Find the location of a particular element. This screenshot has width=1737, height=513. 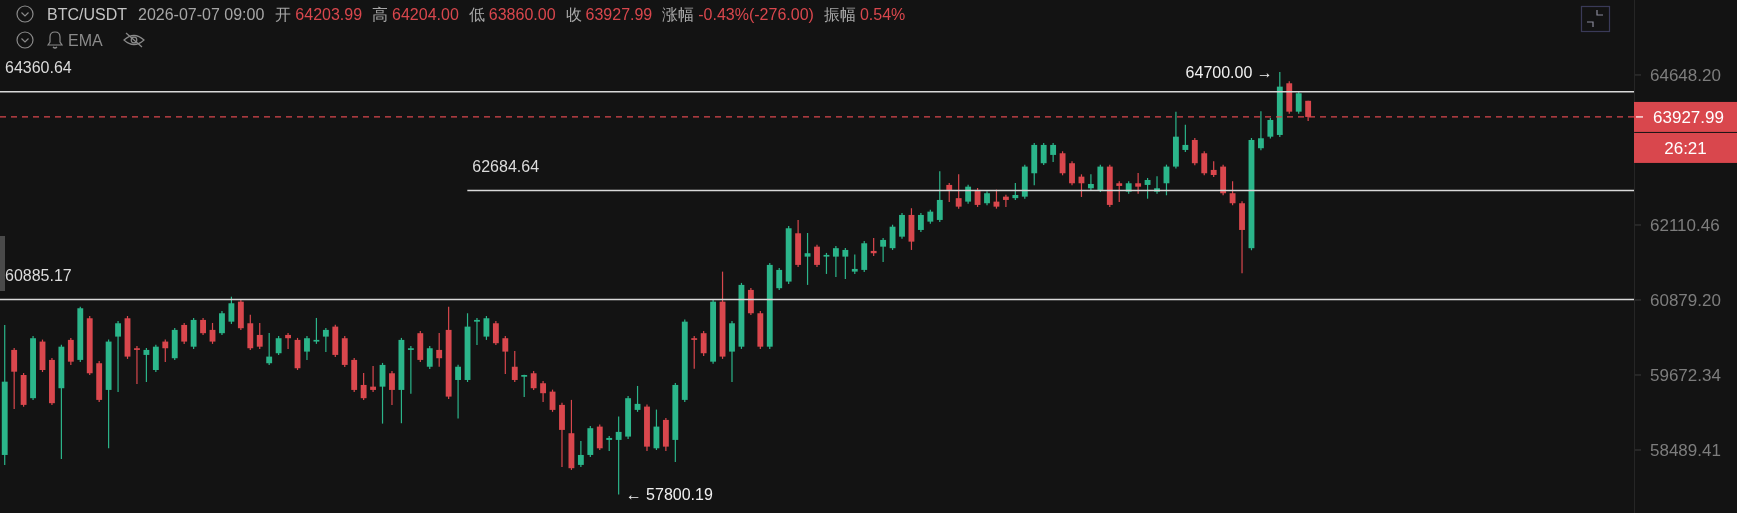

annotation: ← 57800.19 is located at coordinates (669, 495).